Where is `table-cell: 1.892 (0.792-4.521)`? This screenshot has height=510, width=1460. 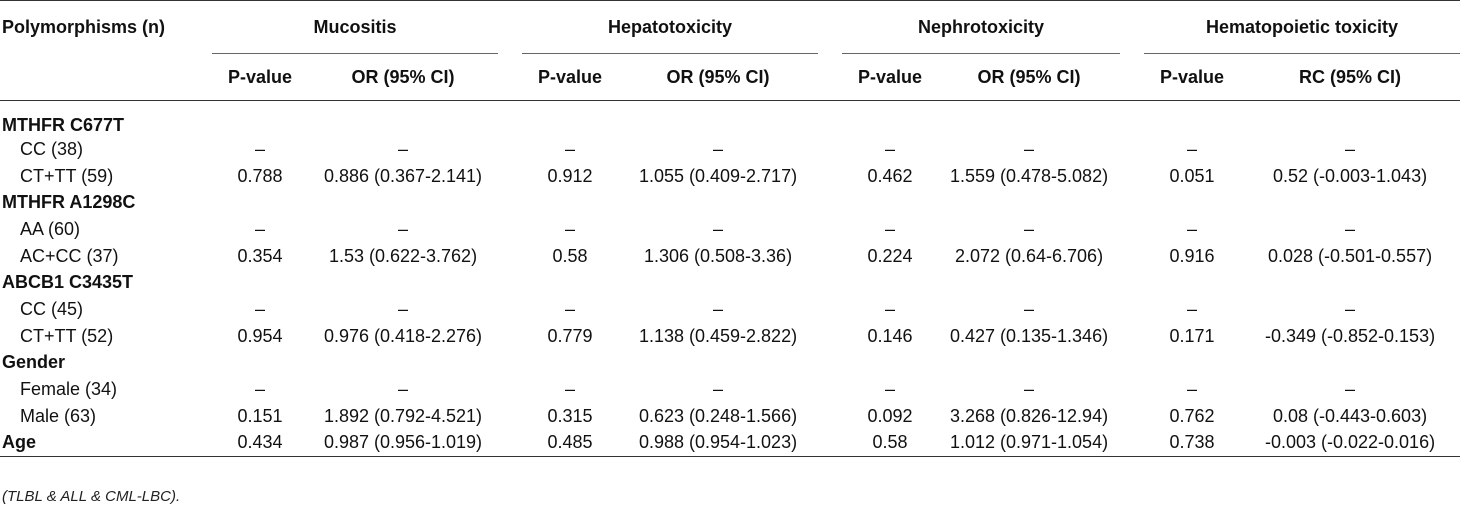
table-cell: 1.892 (0.792-4.521) is located at coordinates (403, 415).